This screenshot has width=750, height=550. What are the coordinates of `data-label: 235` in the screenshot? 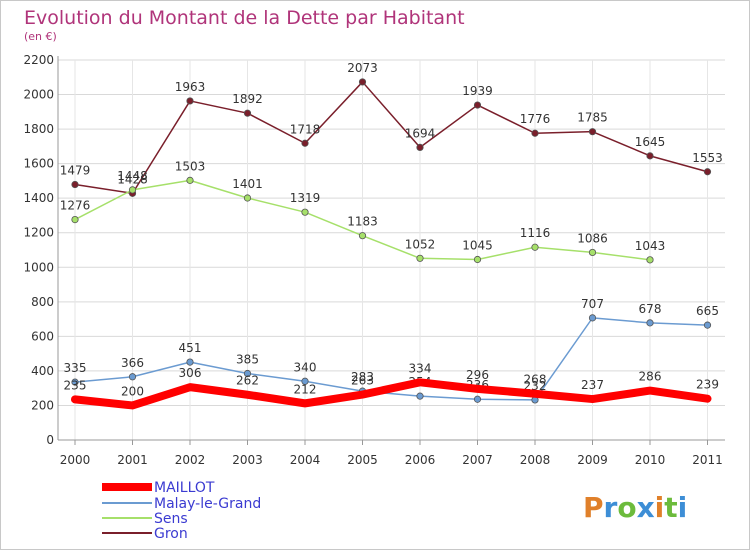 It's located at (75, 385).